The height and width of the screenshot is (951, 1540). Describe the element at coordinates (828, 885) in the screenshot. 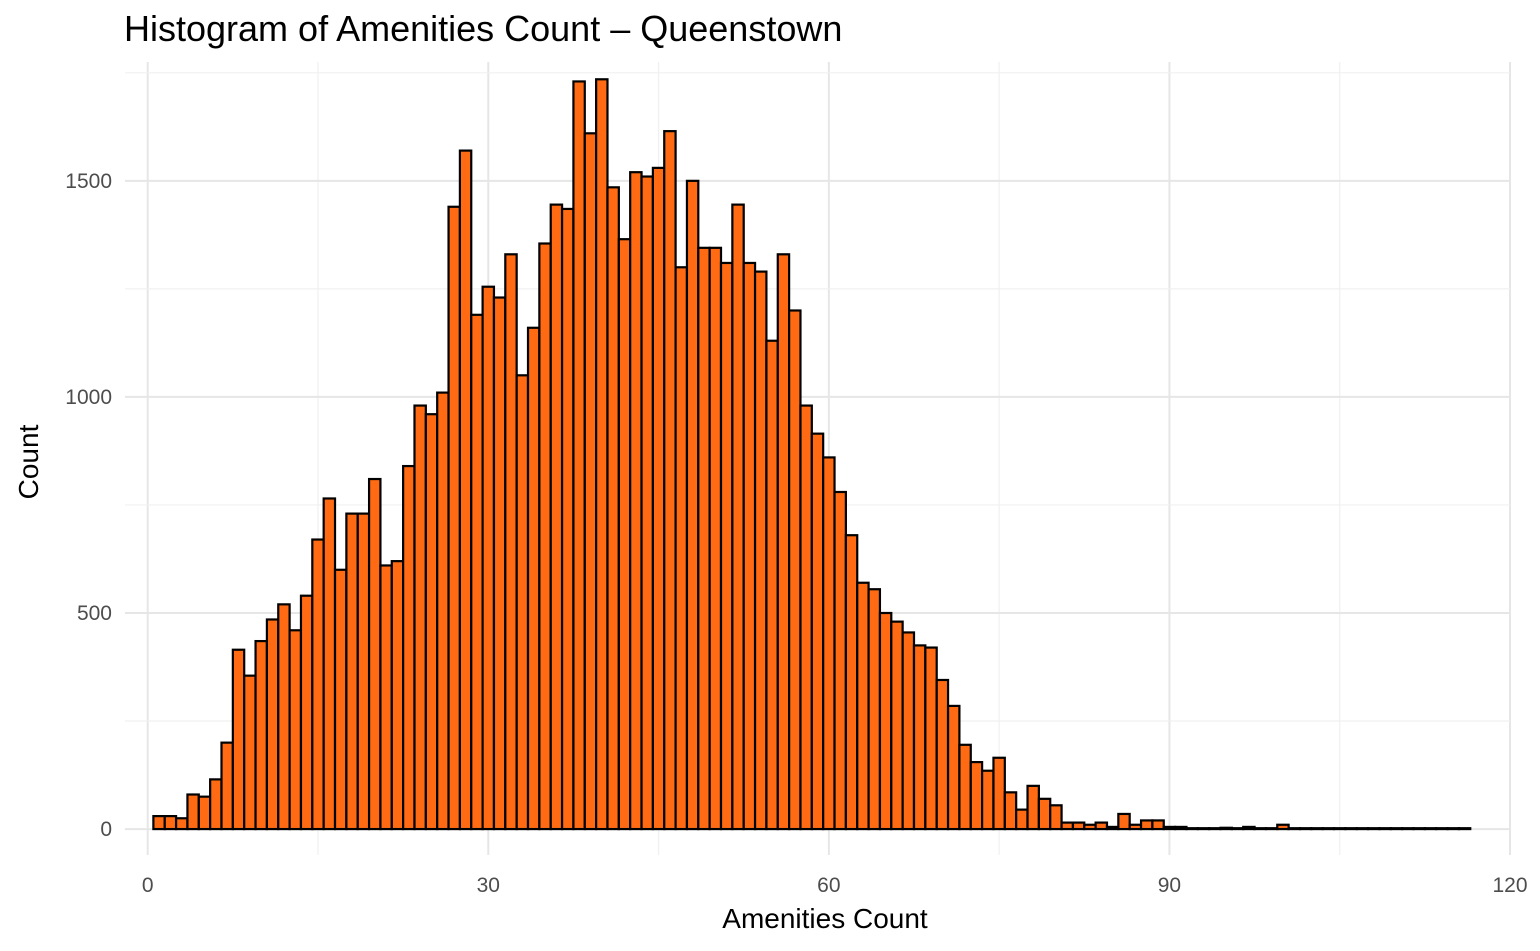

I see `x-tick-label: 60` at that location.